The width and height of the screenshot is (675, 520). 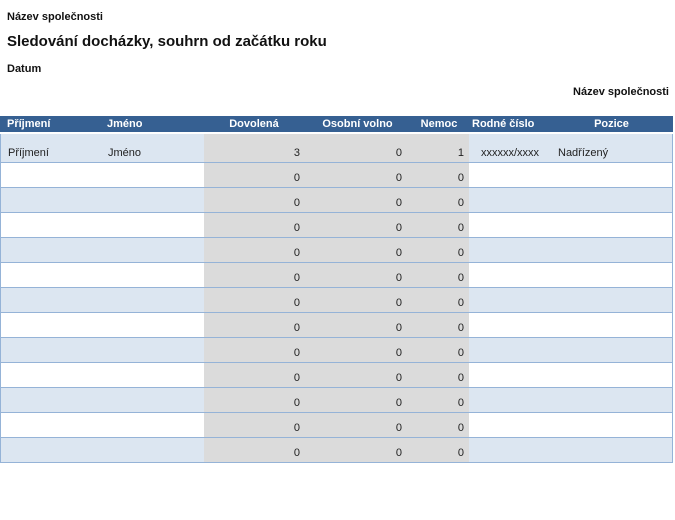 I want to click on column-header-jmeno: Jméno, so click(x=125, y=124).